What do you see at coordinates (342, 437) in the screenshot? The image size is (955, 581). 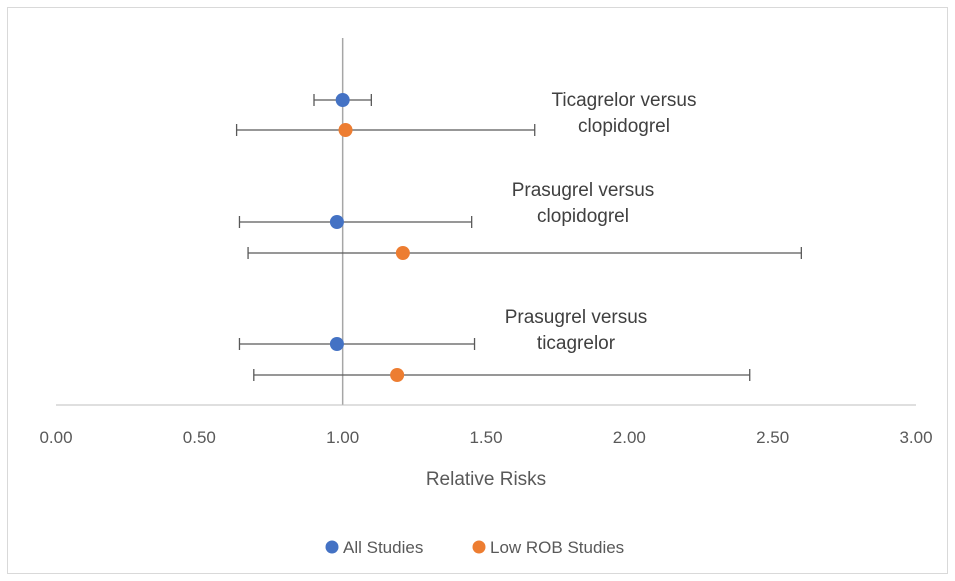 I see `x-tick-label: 1.00` at bounding box center [342, 437].